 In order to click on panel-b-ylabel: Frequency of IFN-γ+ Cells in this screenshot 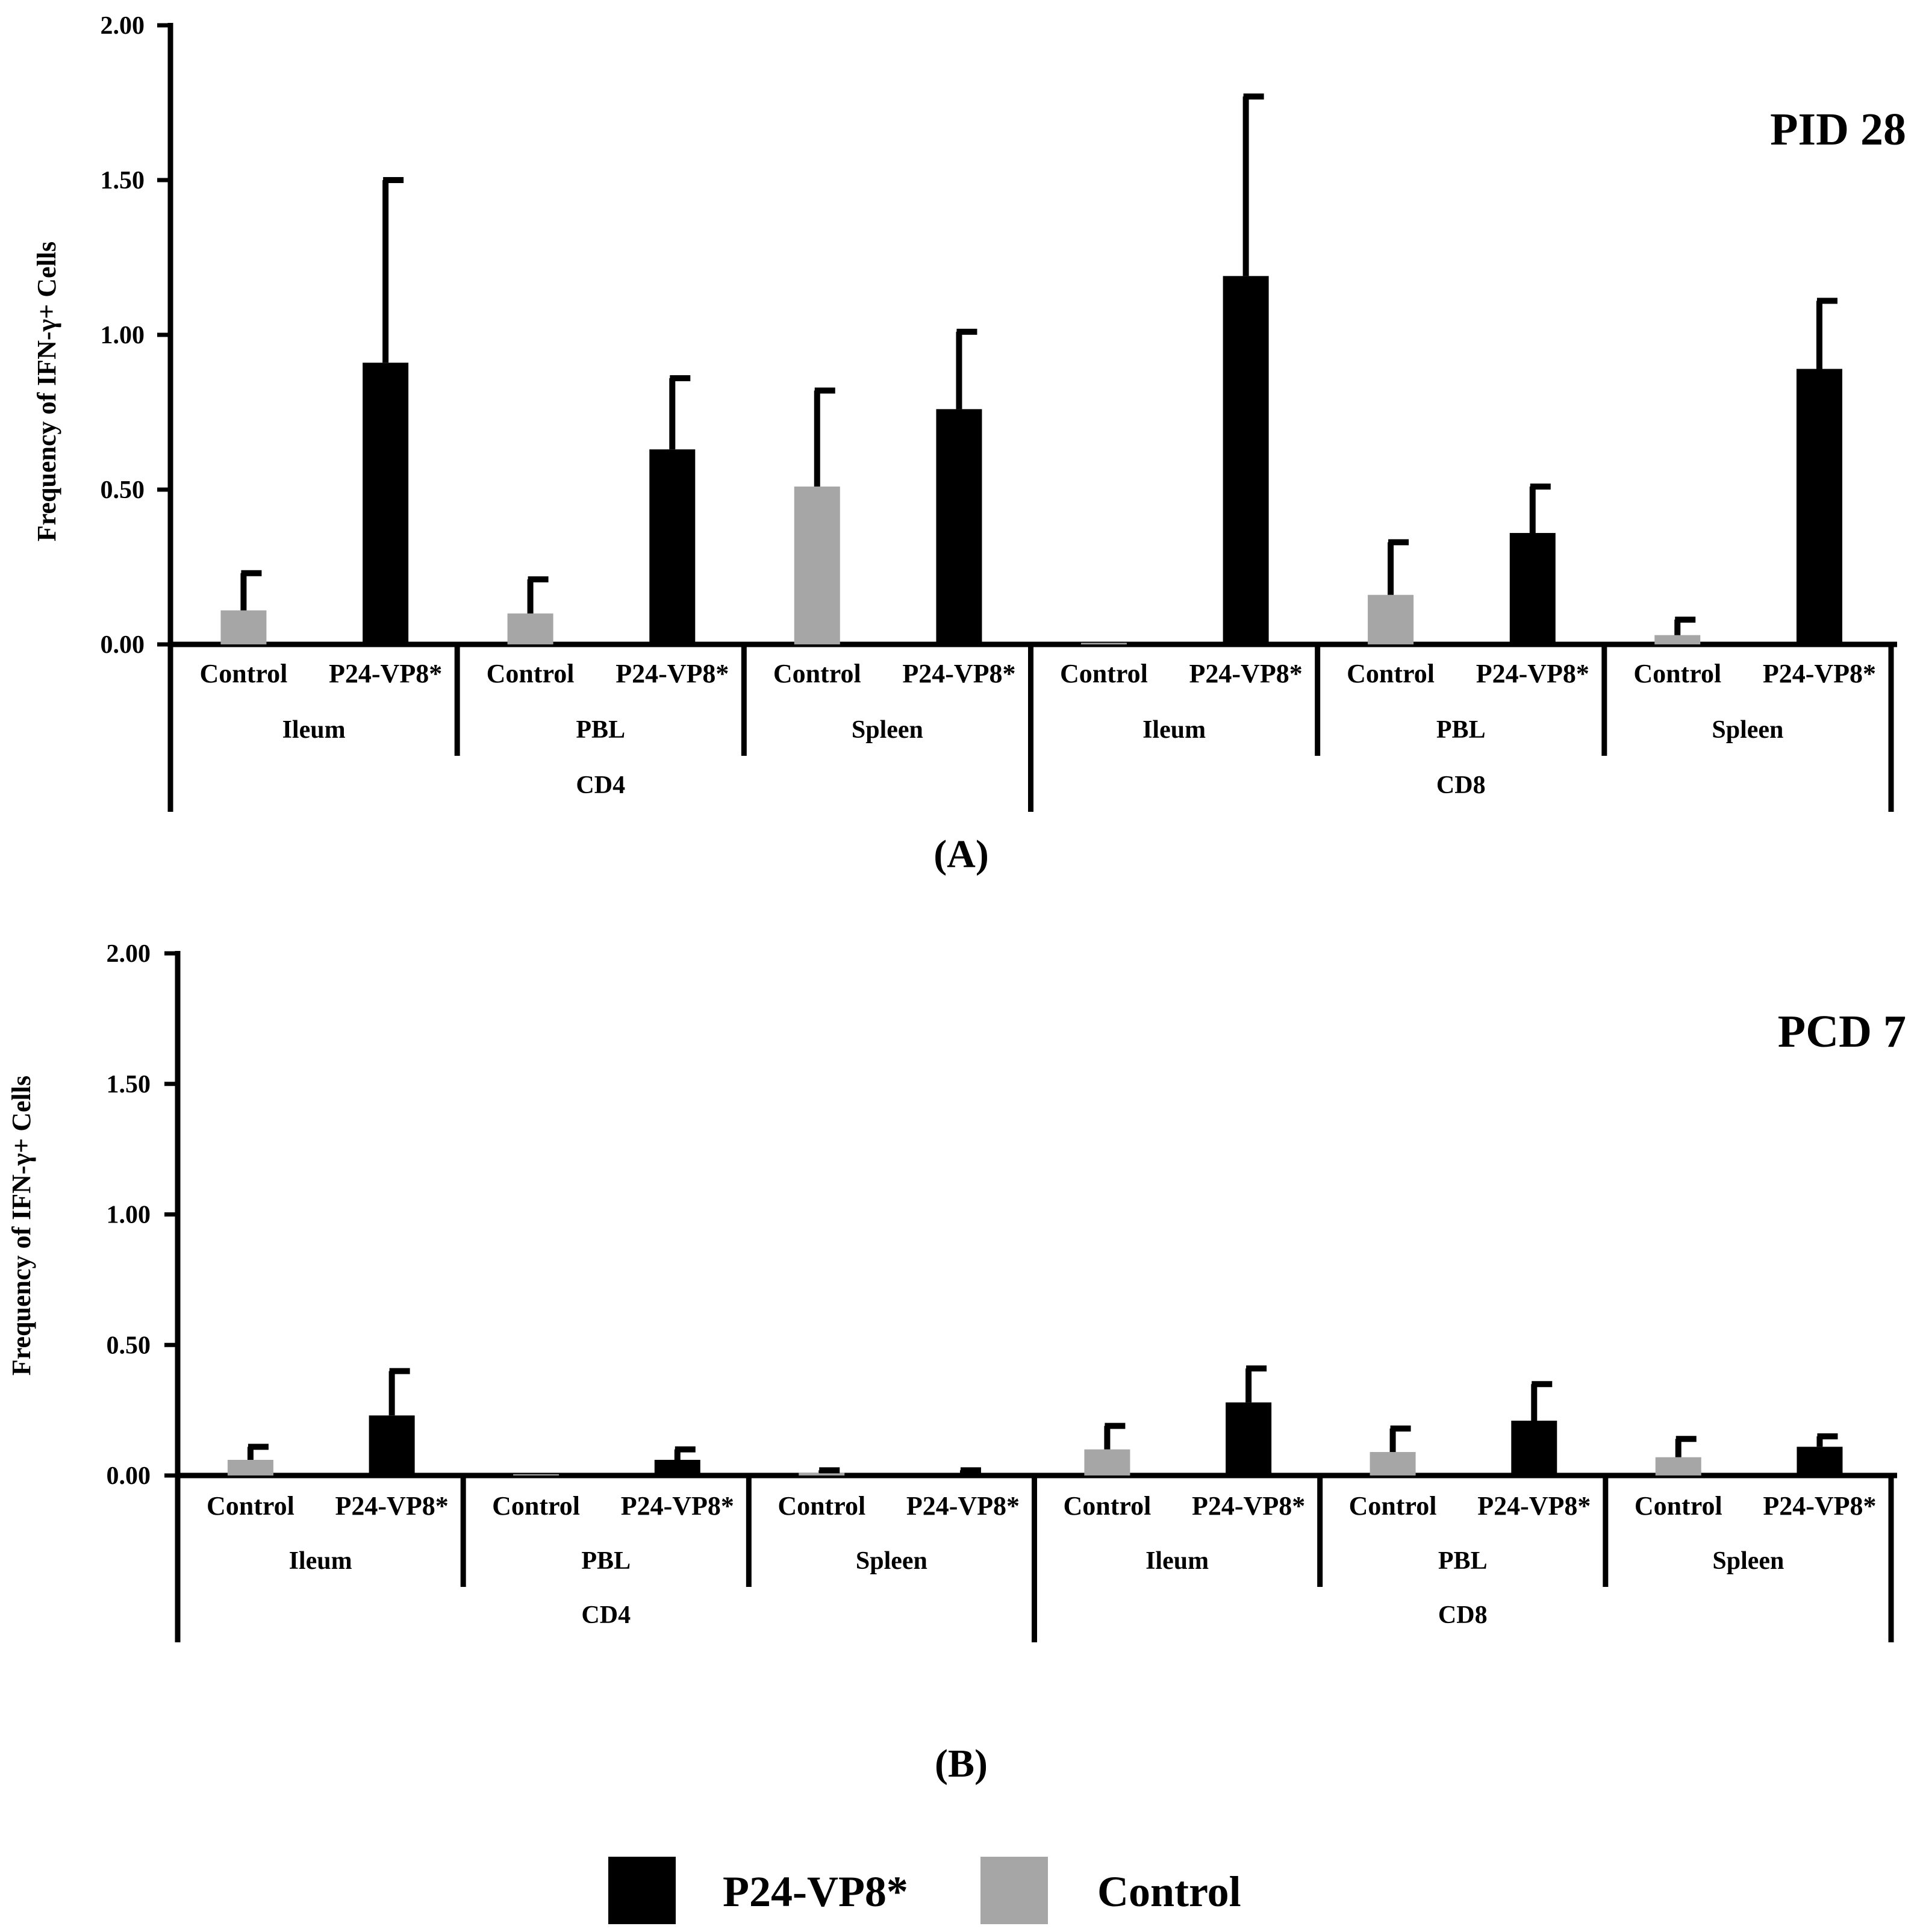, I will do `click(21, 1226)`.